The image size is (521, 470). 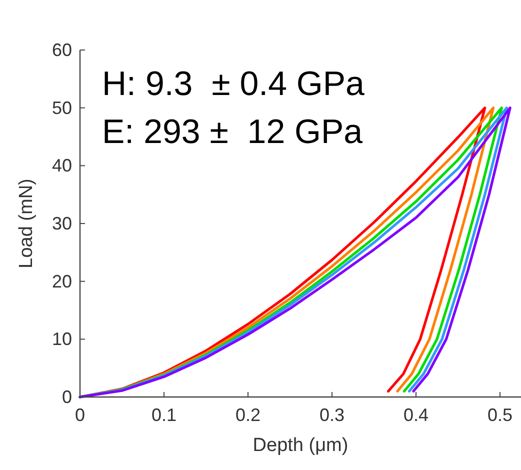 What do you see at coordinates (62, 281) in the screenshot?
I see `y-tick-label: 20` at bounding box center [62, 281].